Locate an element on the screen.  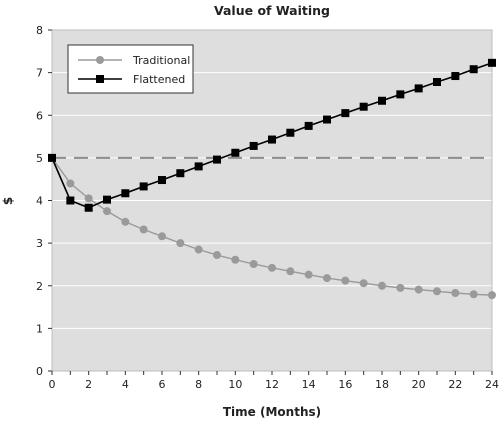
y-tick-label-3: 3 is located at coordinates (39, 243).